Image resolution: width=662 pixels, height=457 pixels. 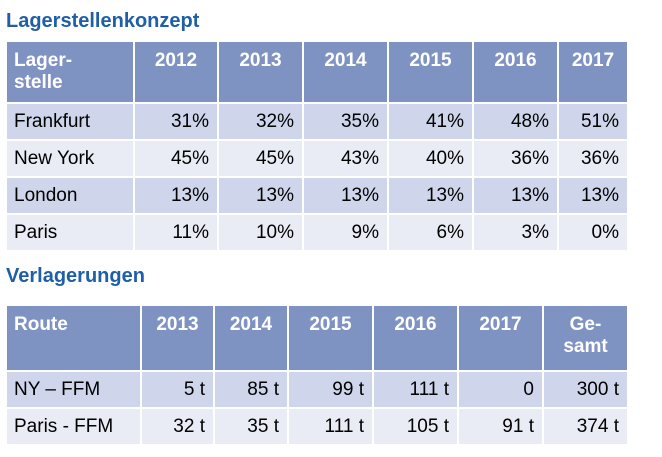 What do you see at coordinates (251, 425) in the screenshot?
I see `table-cell: 35 t` at bounding box center [251, 425].